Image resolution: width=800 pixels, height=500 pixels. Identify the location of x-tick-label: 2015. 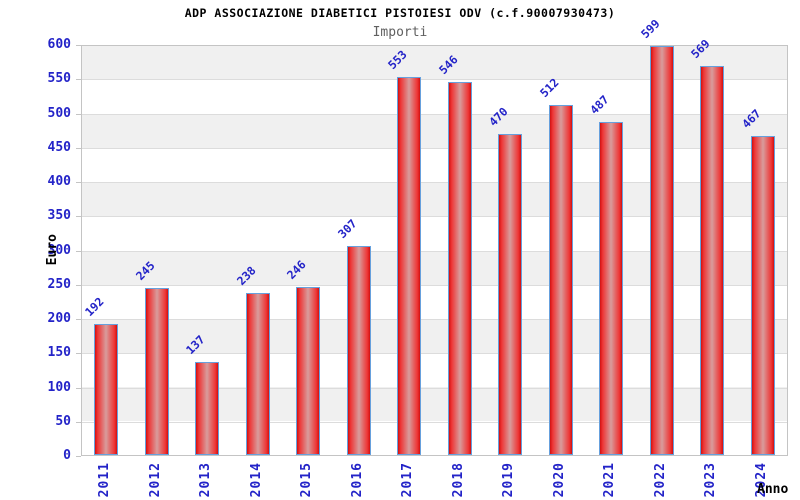
(307, 480).